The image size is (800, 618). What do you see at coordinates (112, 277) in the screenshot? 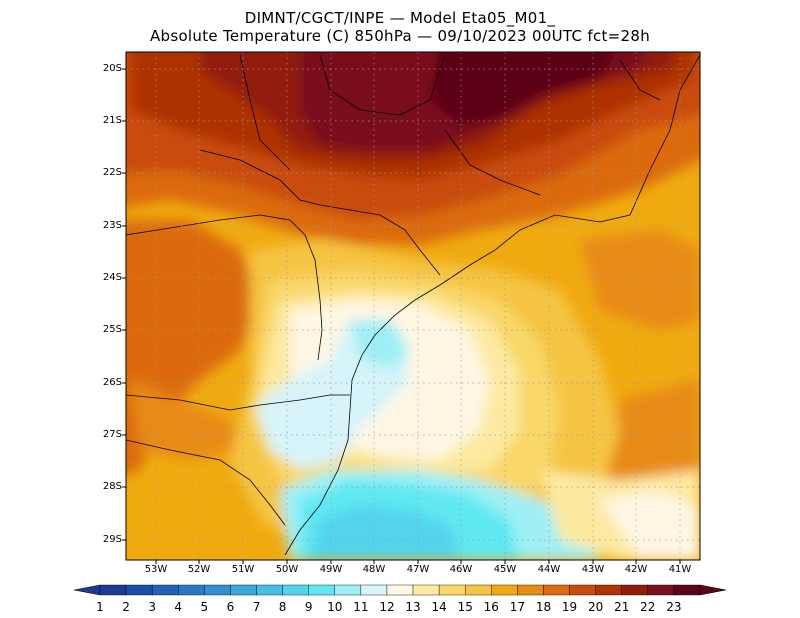
I see `lat-label: 24S` at bounding box center [112, 277].